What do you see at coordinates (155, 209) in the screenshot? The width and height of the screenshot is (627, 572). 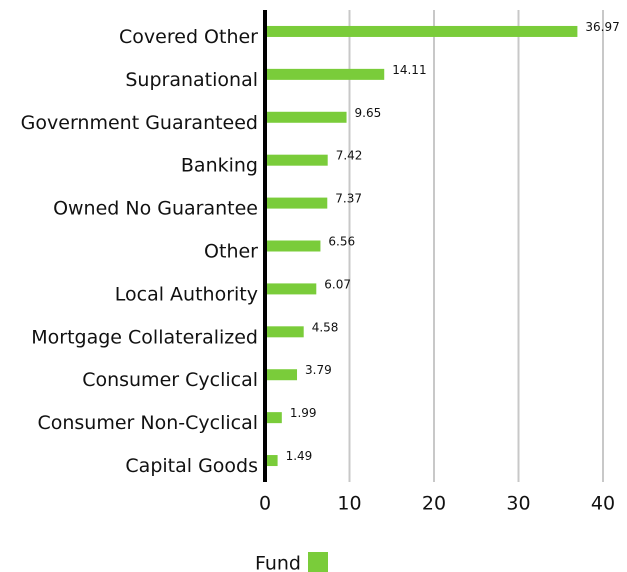 I see `y-tick-label: Owned No Guarantee` at bounding box center [155, 209].